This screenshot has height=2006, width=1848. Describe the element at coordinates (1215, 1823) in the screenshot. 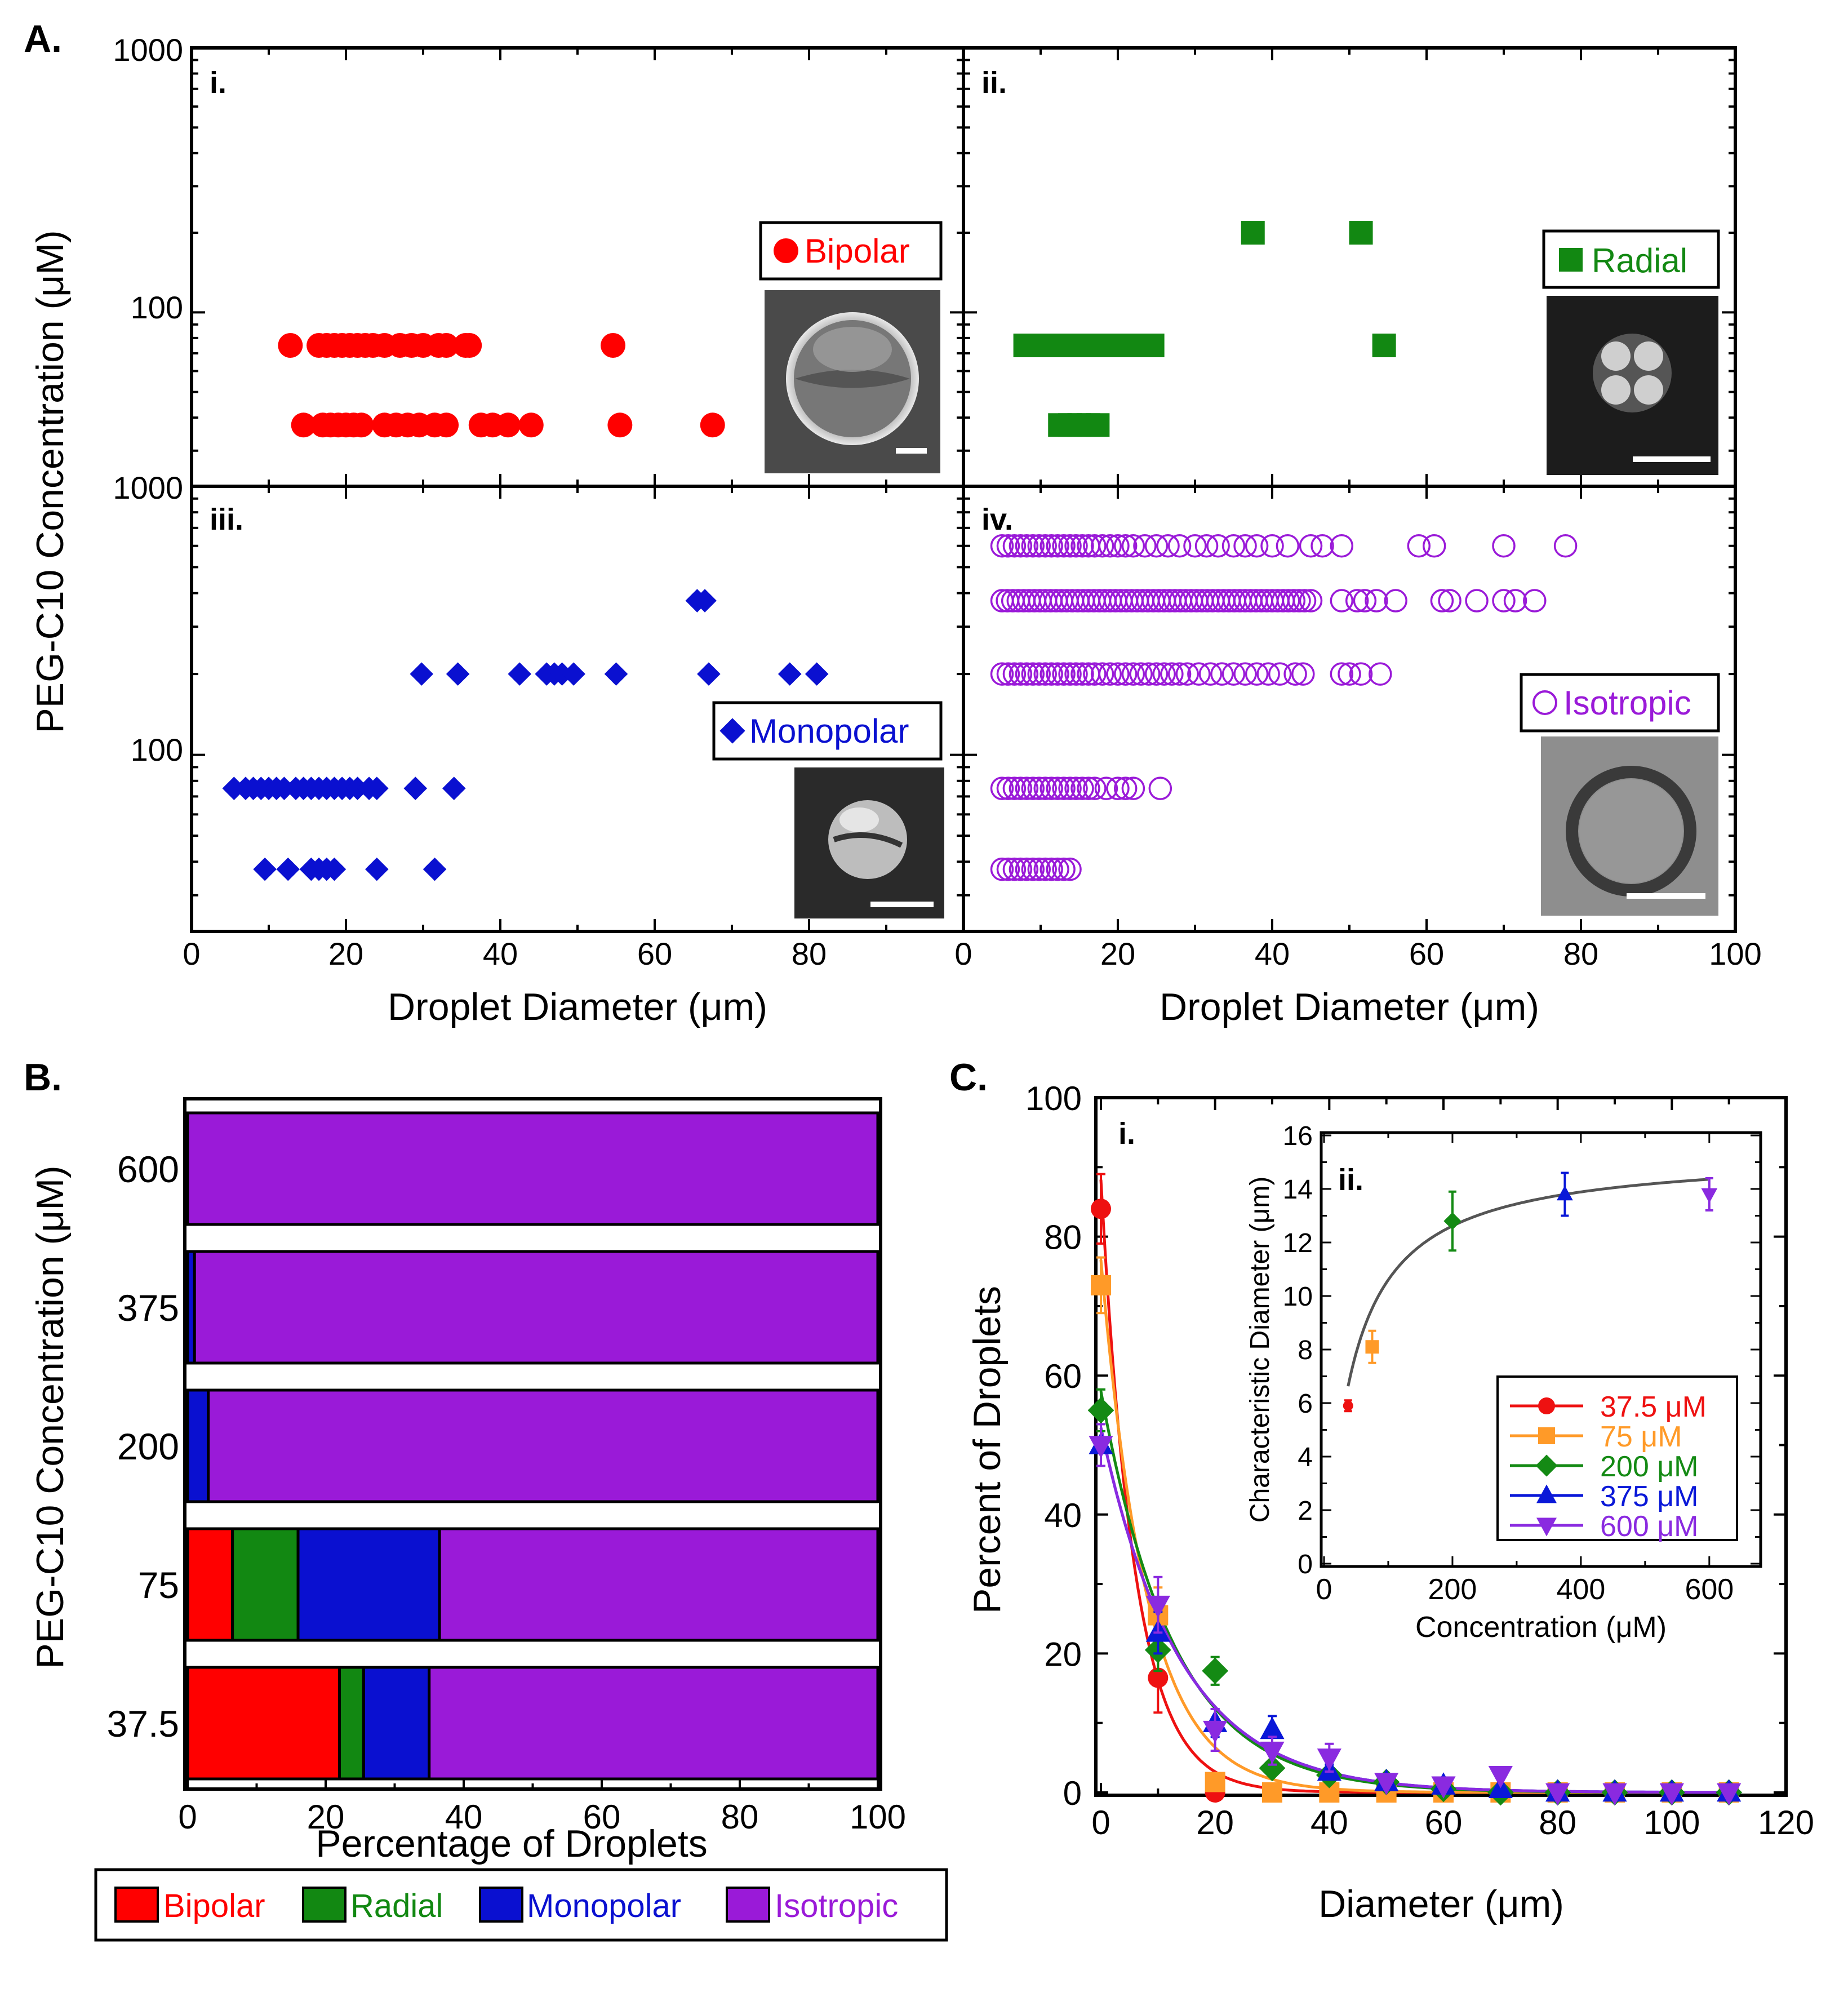

I see `x-tick-label: 20` at that location.